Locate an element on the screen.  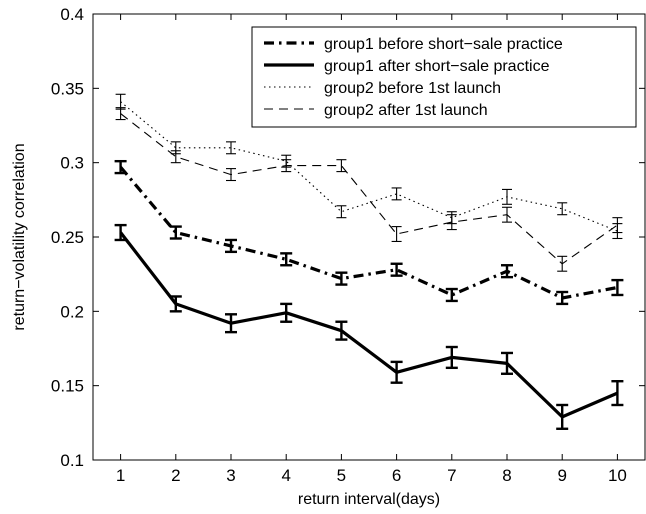
legend-entry-3: group2 before 1st launch is located at coordinates (382, 88).